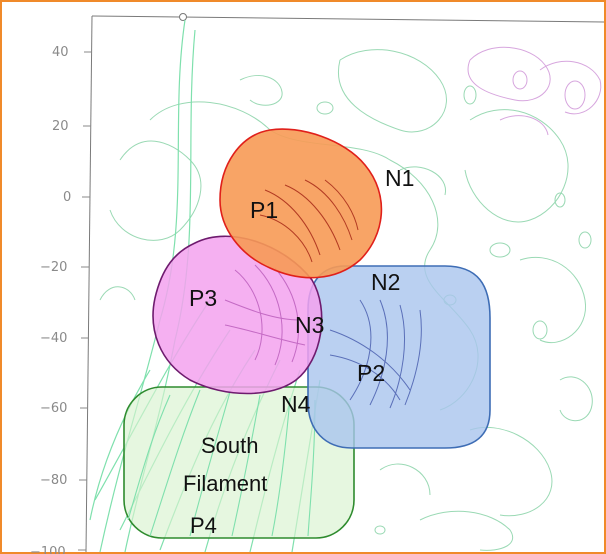 The image size is (606, 554). I want to click on y-tick-label: 40, so click(60, 52).